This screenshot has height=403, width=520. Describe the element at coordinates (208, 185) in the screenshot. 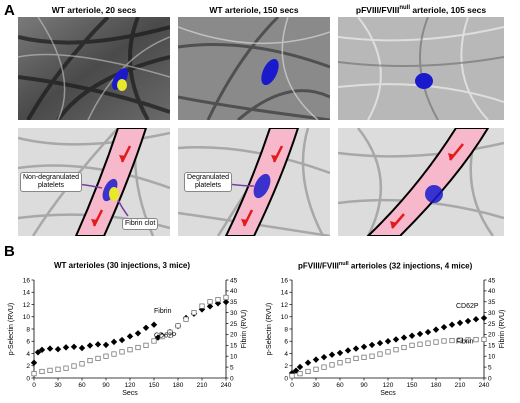

I see `label-degranulated-line2: platelets` at that location.